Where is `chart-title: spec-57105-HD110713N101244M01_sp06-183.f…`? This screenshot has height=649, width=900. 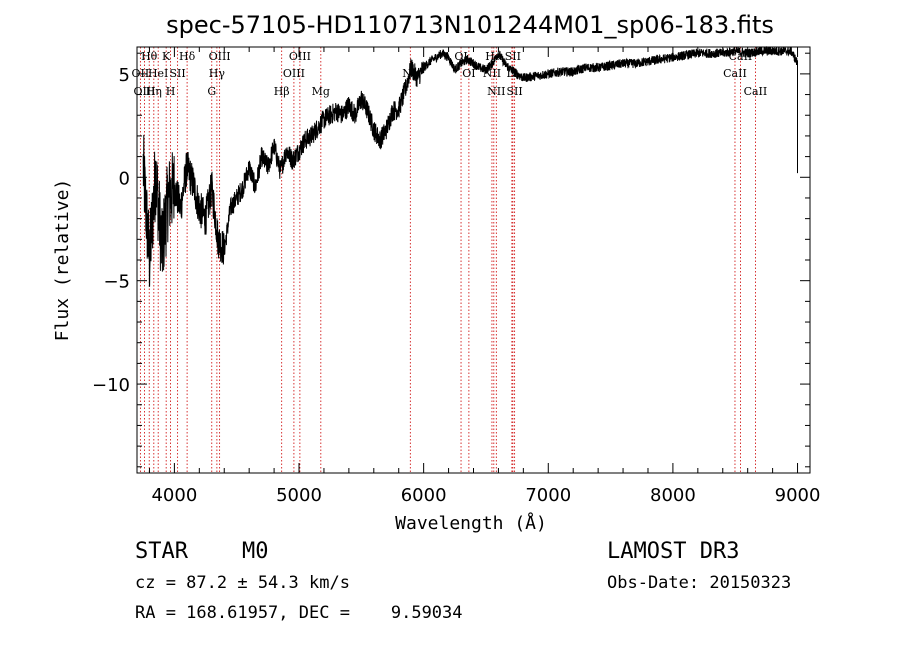
chart-title: spec-57105-HD110713N101244M01_sp06-183.f… is located at coordinates (470, 25).